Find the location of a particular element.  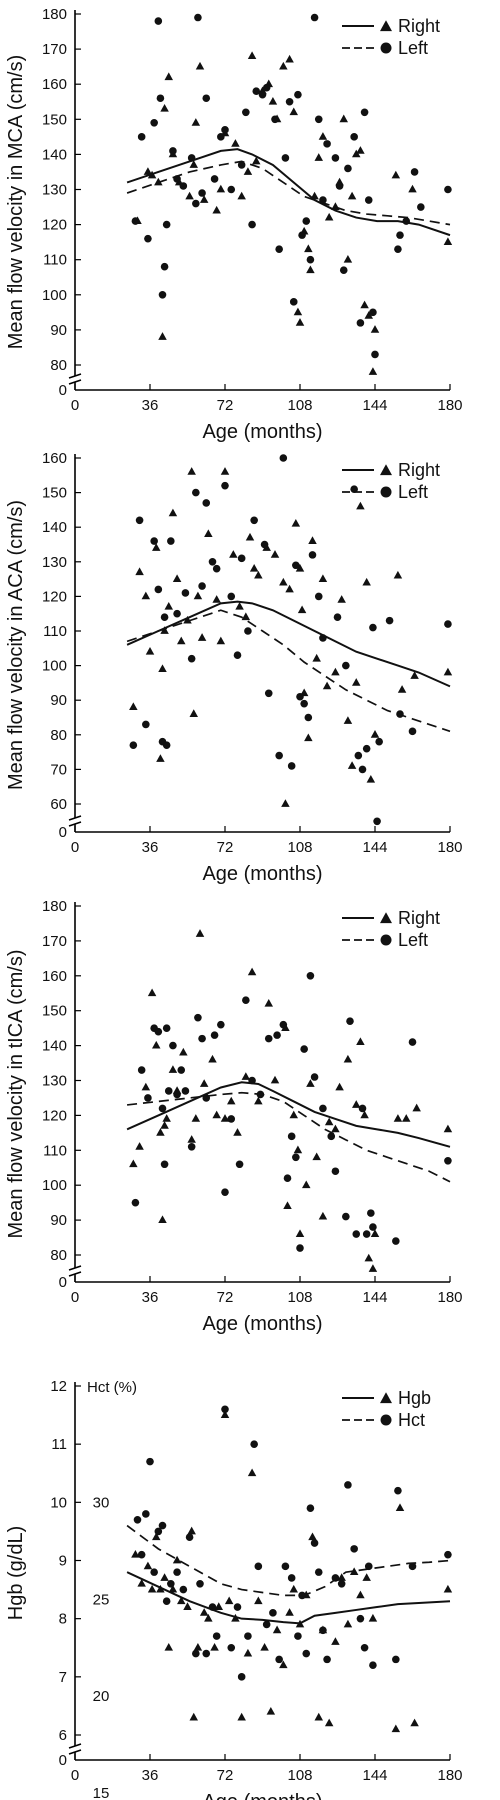

y-tick-label: 8 is located at coordinates (63, 1619).